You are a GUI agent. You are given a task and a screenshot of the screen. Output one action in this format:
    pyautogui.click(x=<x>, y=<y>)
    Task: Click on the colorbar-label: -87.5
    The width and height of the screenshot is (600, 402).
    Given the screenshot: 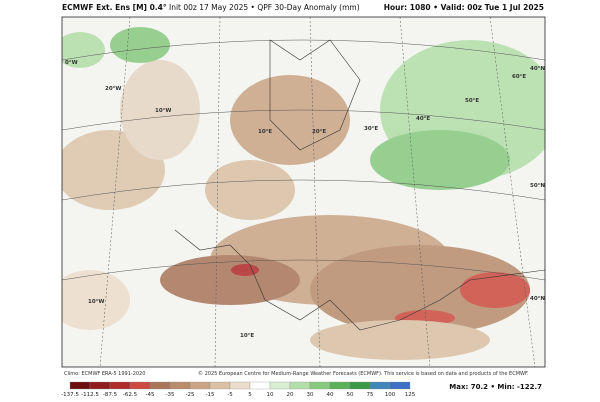 What is the action you would take?
    pyautogui.click(x=110, y=395)
    